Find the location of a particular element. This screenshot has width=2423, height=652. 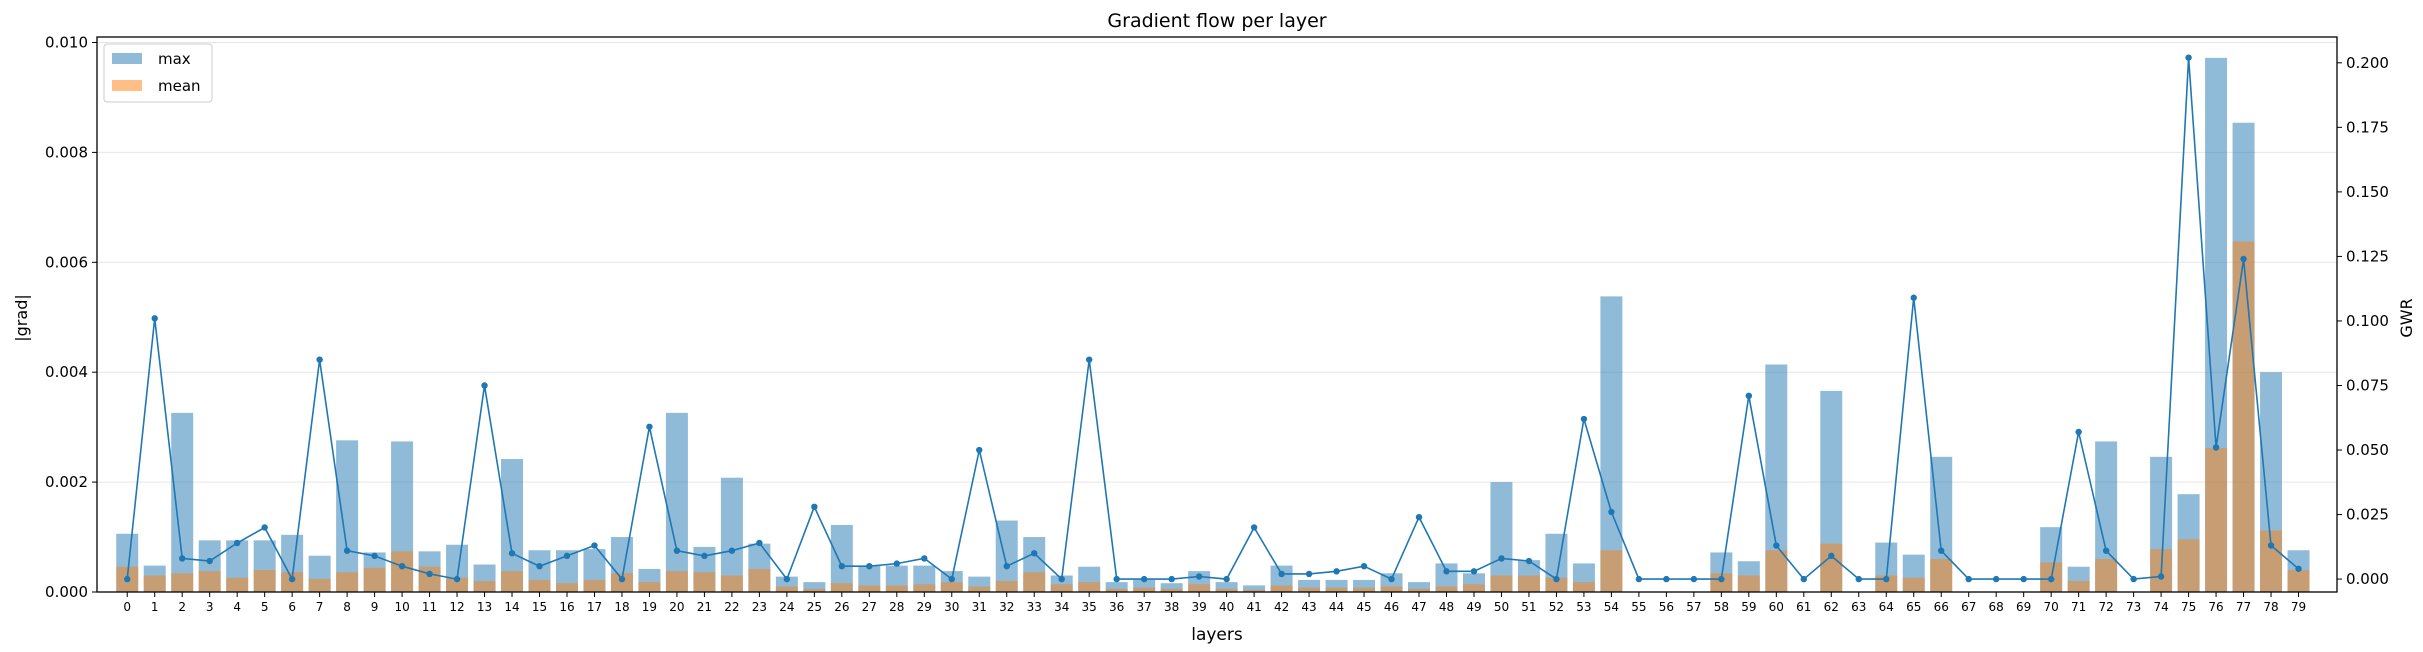

x-tick-label: 33 is located at coordinates (1034, 607).